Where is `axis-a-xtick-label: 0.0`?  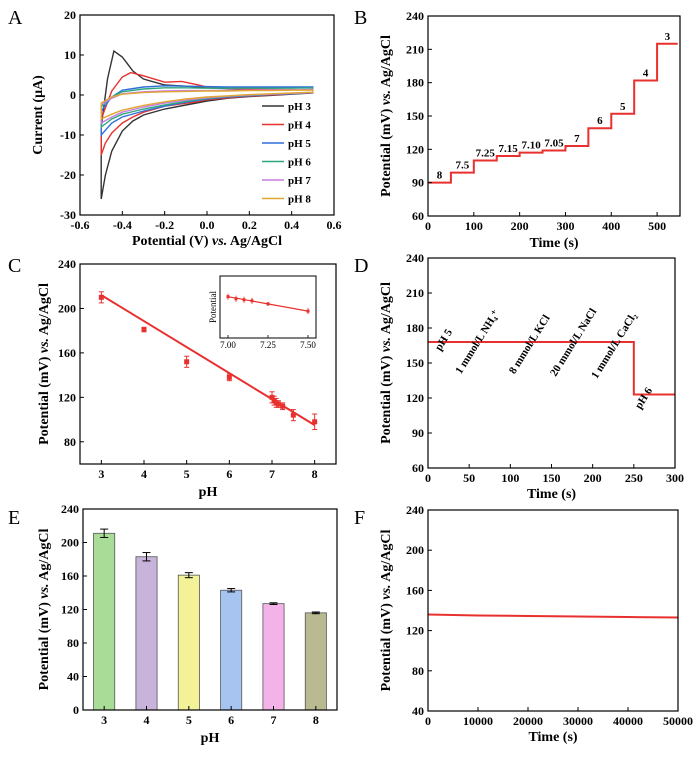
axis-a-xtick-label: 0.0 is located at coordinates (207, 225).